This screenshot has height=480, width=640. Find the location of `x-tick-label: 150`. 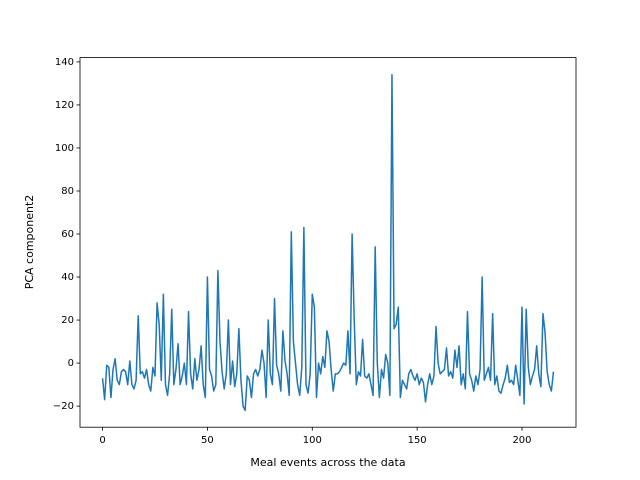

x-tick-label: 150 is located at coordinates (417, 440).